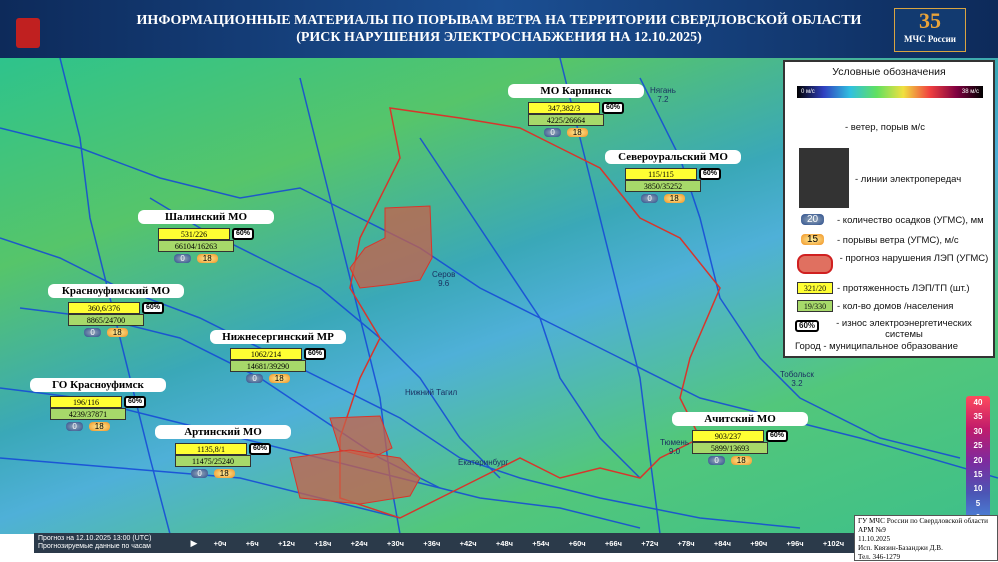 Image resolution: width=998 pixels, height=562 pixels. Describe the element at coordinates (88, 414) in the screenshot. I see `houses-population: 4239/37871` at that location.